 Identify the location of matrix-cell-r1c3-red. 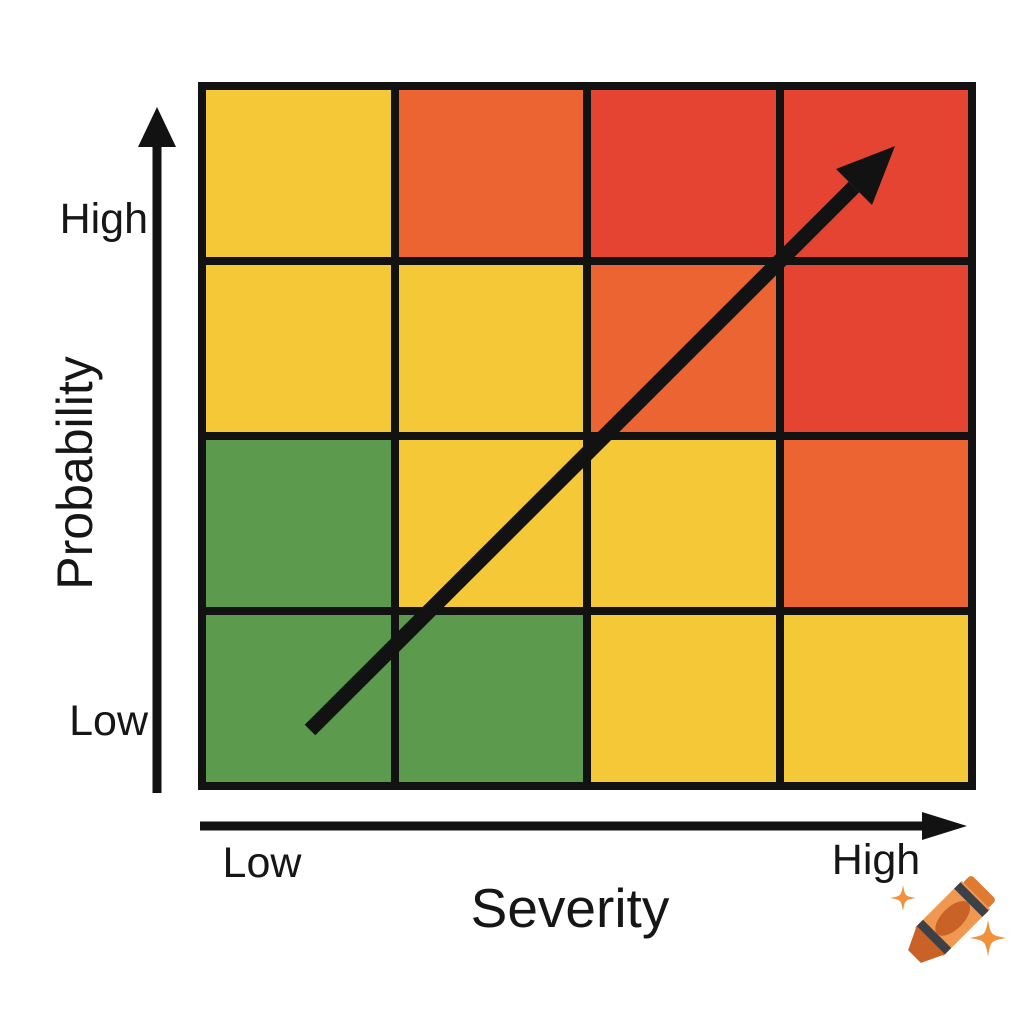
(683, 173).